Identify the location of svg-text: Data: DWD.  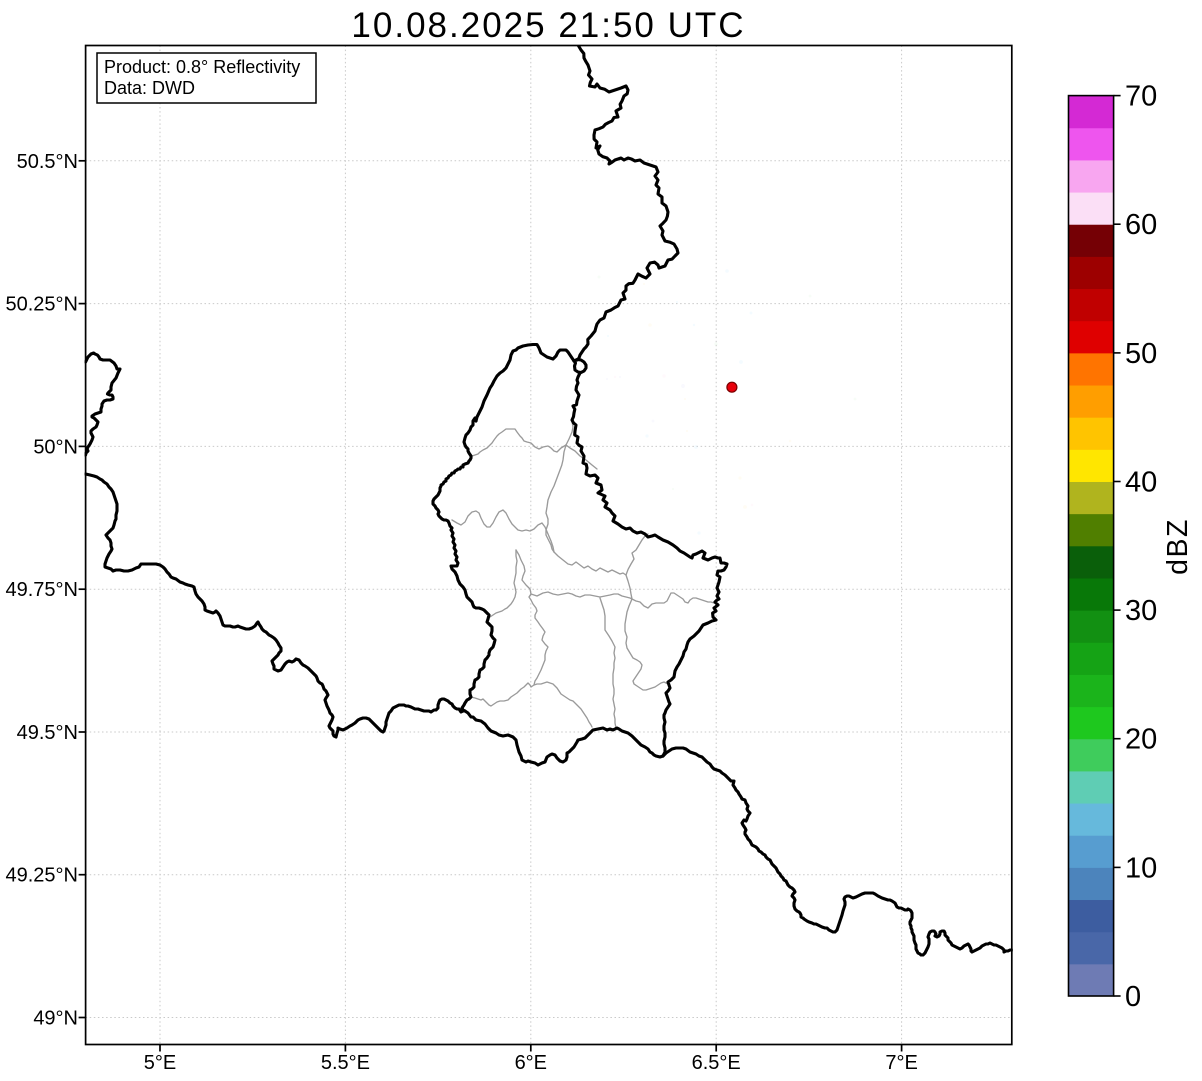
(149, 88).